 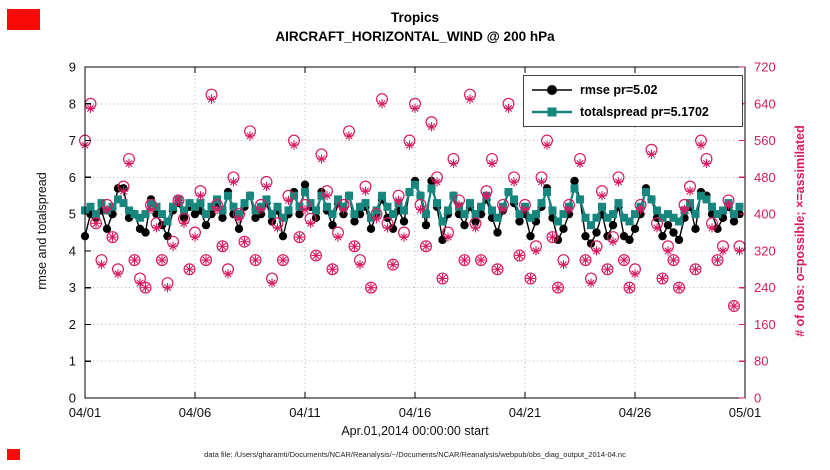 I want to click on legend-label-rmse: rmse pr=5.02, so click(x=619, y=90).